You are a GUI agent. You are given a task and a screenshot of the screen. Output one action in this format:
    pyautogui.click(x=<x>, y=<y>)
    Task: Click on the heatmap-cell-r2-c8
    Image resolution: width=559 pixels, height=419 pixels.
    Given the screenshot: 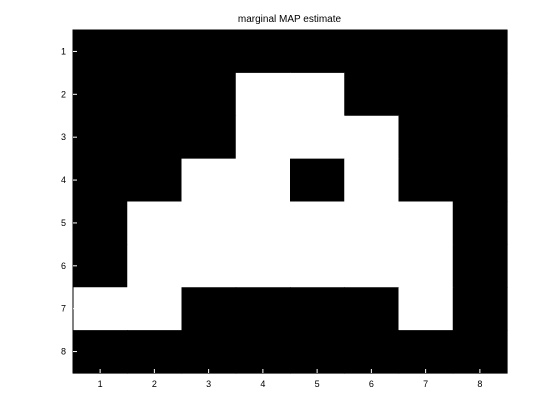 What is the action you would take?
    pyautogui.click(x=480, y=94)
    